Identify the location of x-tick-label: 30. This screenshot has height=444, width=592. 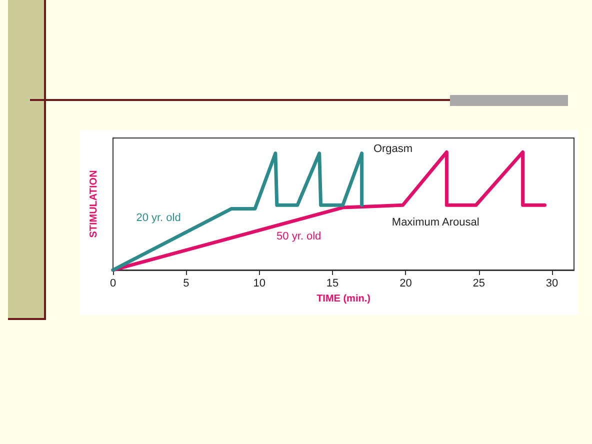
(552, 284).